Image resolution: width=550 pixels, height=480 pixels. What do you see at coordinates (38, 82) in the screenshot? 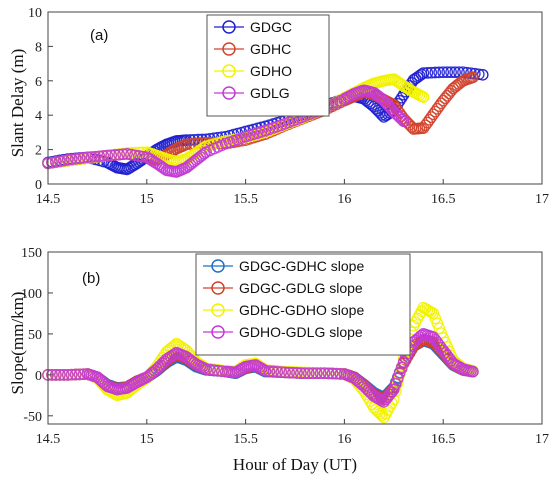
I see `y-tick-label: 6` at bounding box center [38, 82].